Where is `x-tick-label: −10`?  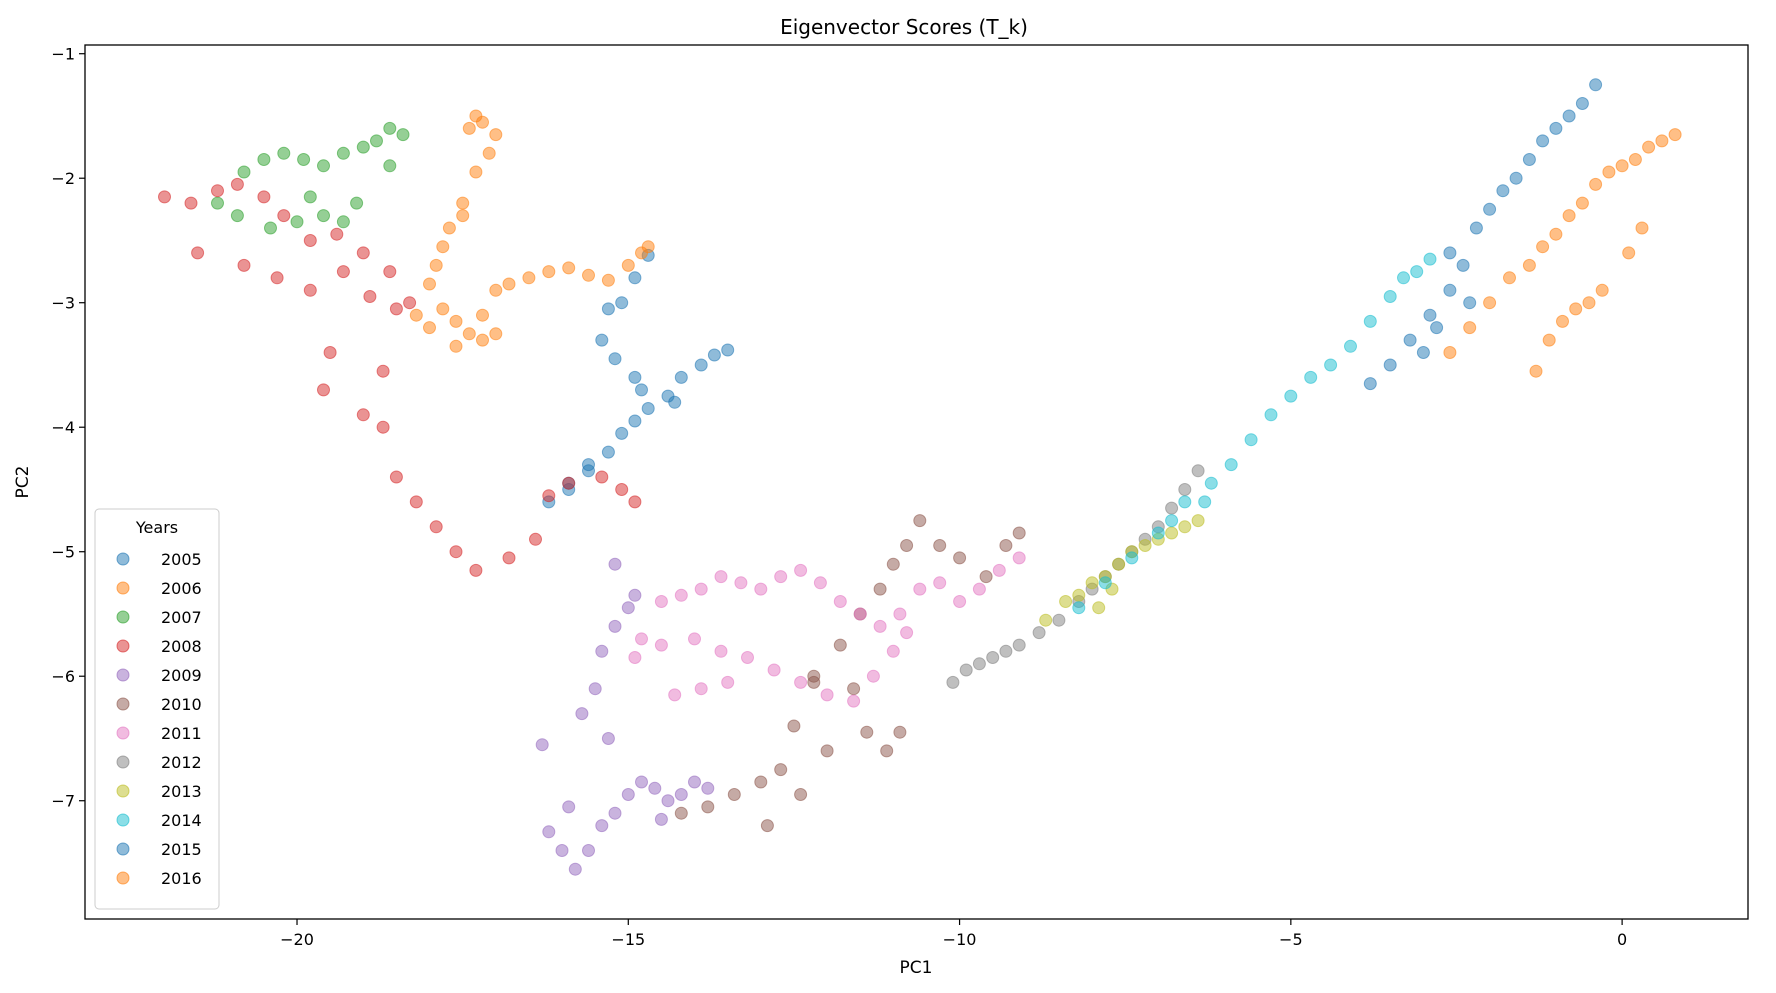 x-tick-label: −10 is located at coordinates (960, 939).